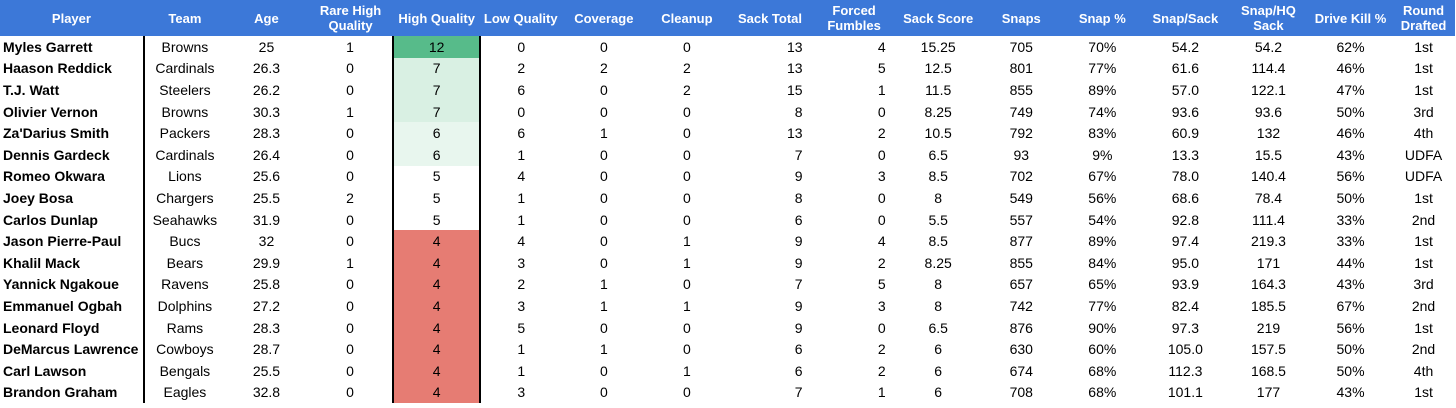  Describe the element at coordinates (1021, 392) in the screenshot. I see `cell-snaps: 708` at that location.